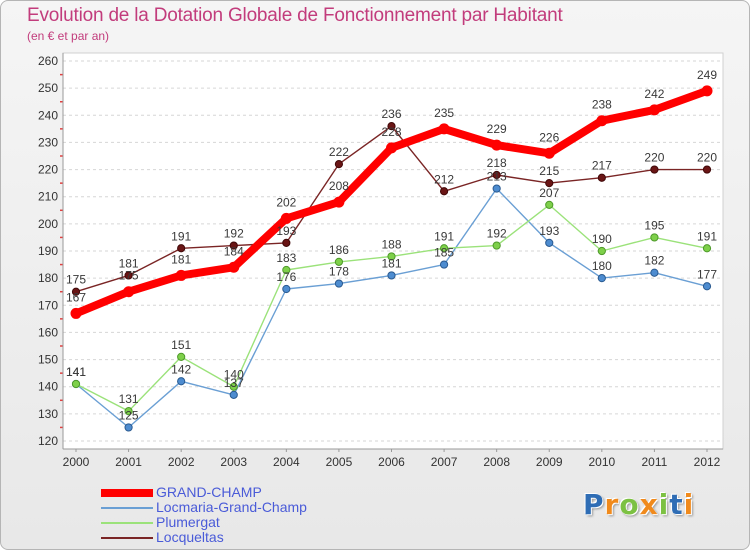 Image resolution: width=750 pixels, height=550 pixels. What do you see at coordinates (76, 372) in the screenshot?
I see `data-label: 141` at bounding box center [76, 372].